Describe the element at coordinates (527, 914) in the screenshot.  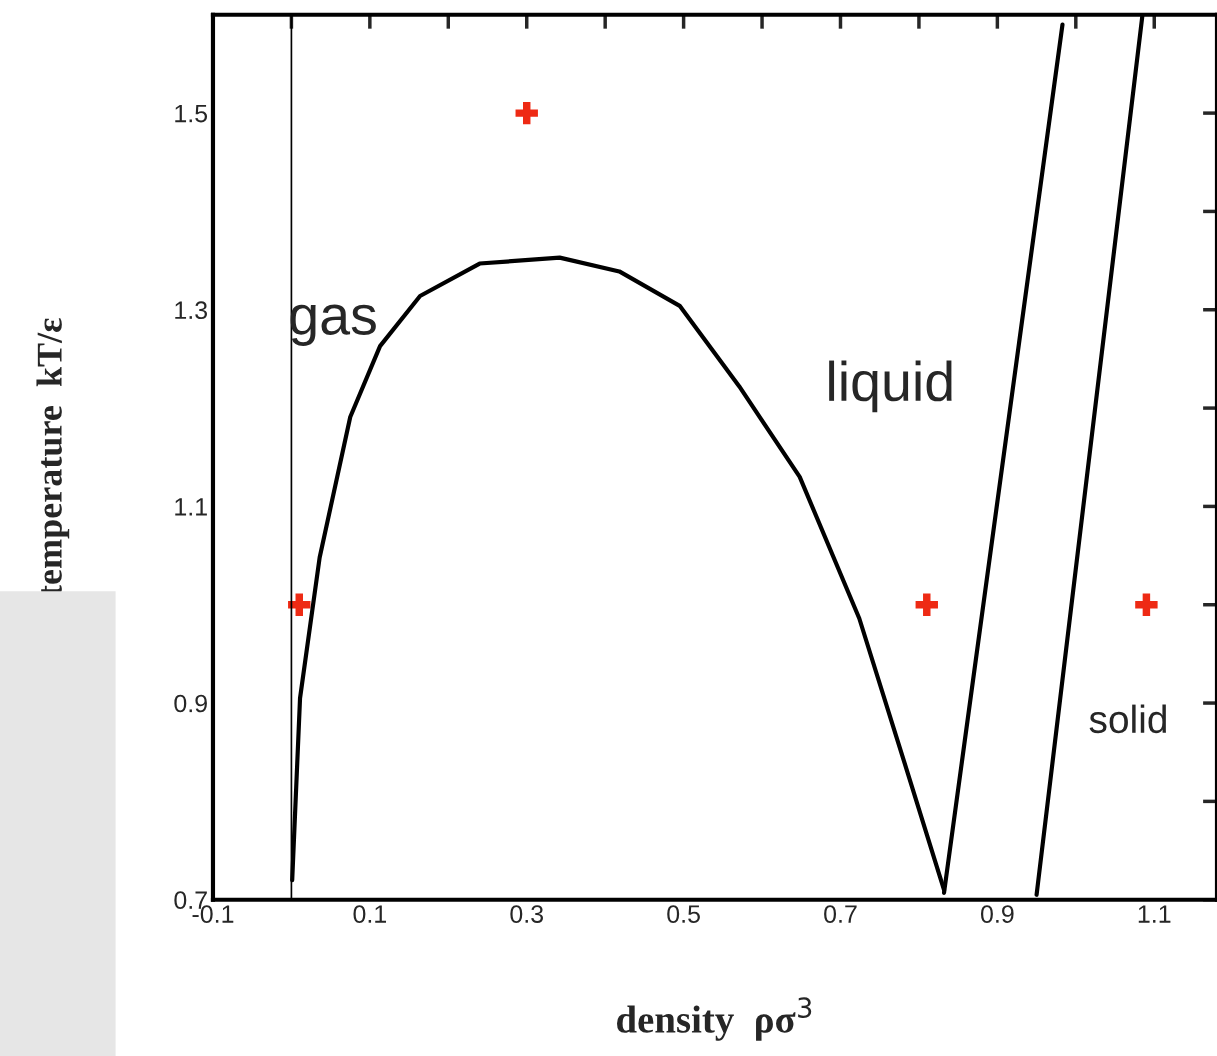
I see `x-tick-label: 0.3` at that location.